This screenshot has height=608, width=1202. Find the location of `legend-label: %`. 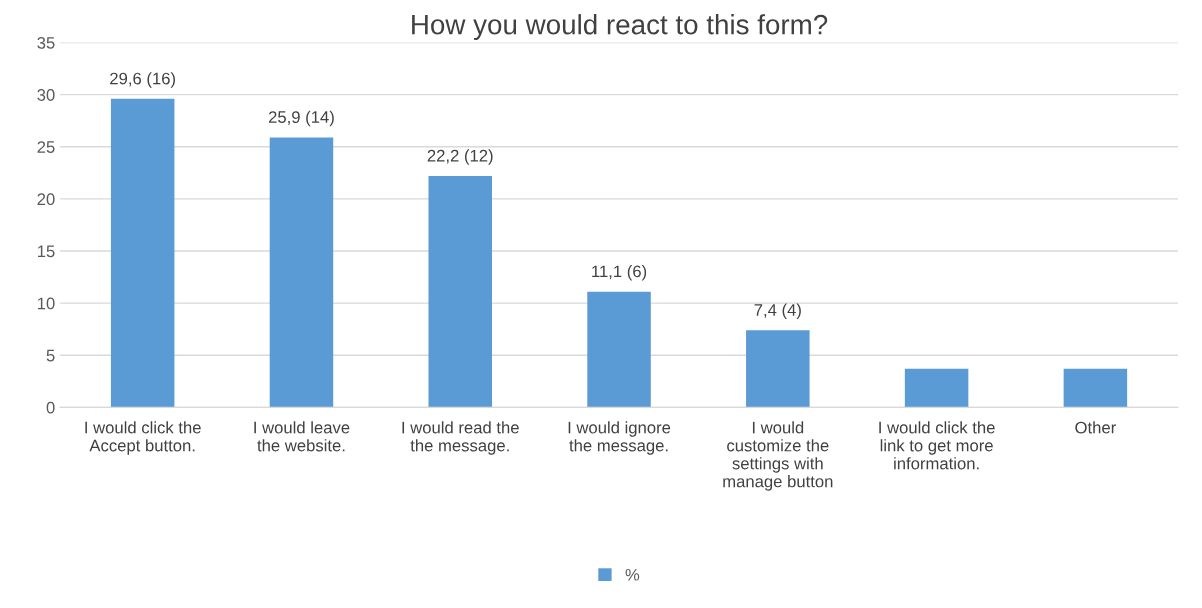

legend-label: % is located at coordinates (632, 574).